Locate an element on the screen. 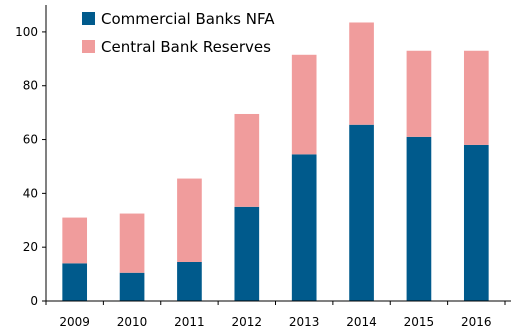  bar-commercial-banks-nfa-2011 is located at coordinates (189, 281).